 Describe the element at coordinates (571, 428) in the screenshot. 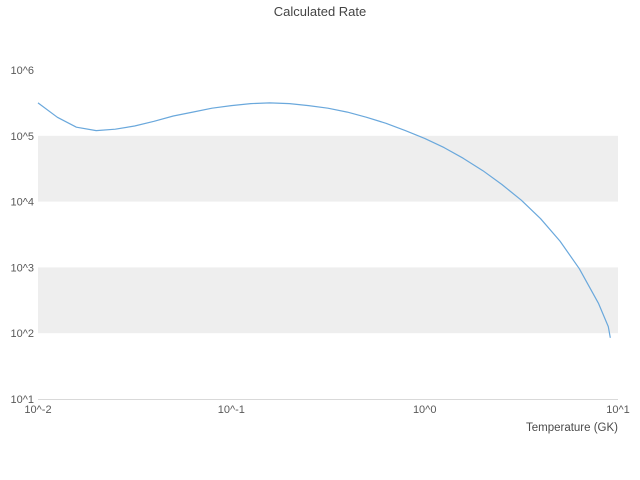

I see `x-axis-title: Temperature (GK)` at that location.